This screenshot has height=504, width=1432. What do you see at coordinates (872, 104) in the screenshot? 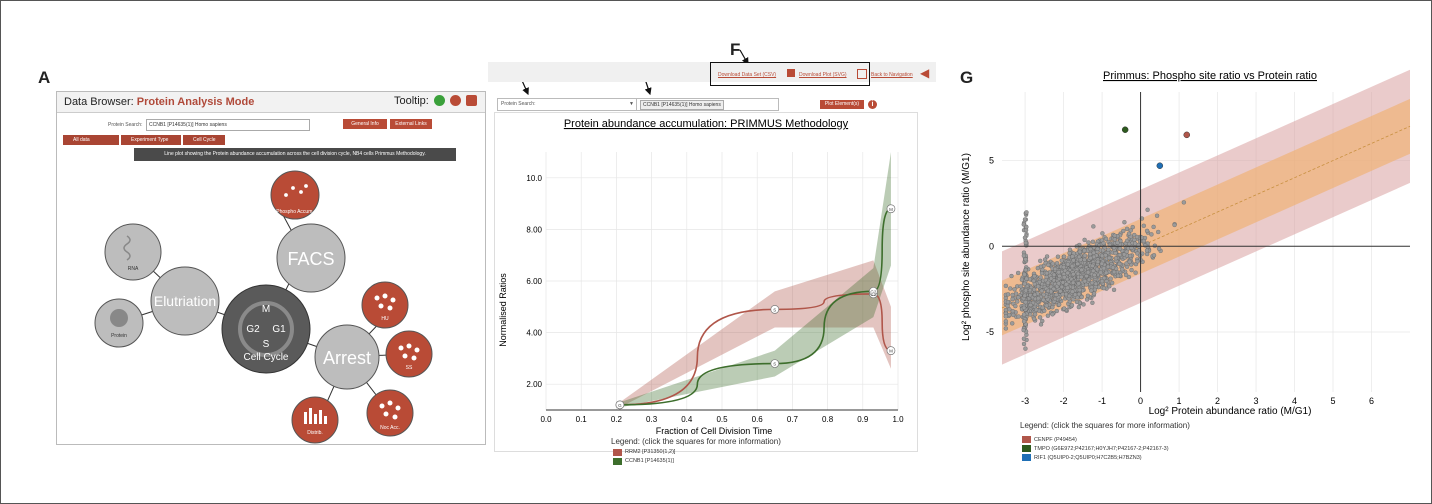
I see `info-icon: i` at bounding box center [872, 104].